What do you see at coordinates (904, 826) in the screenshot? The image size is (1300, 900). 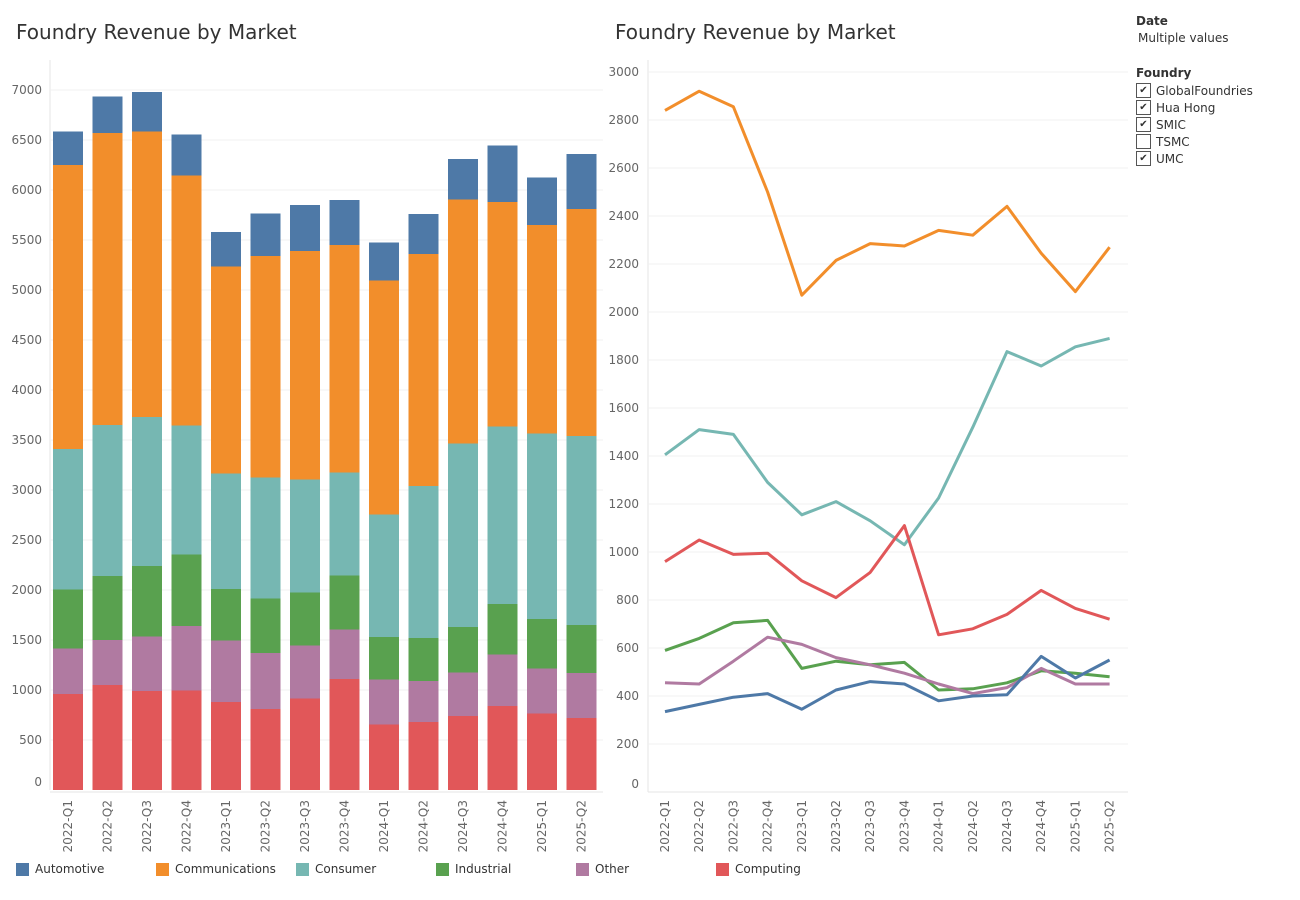 I see `x-tick-label: 2023-Q4` at bounding box center [904, 826].